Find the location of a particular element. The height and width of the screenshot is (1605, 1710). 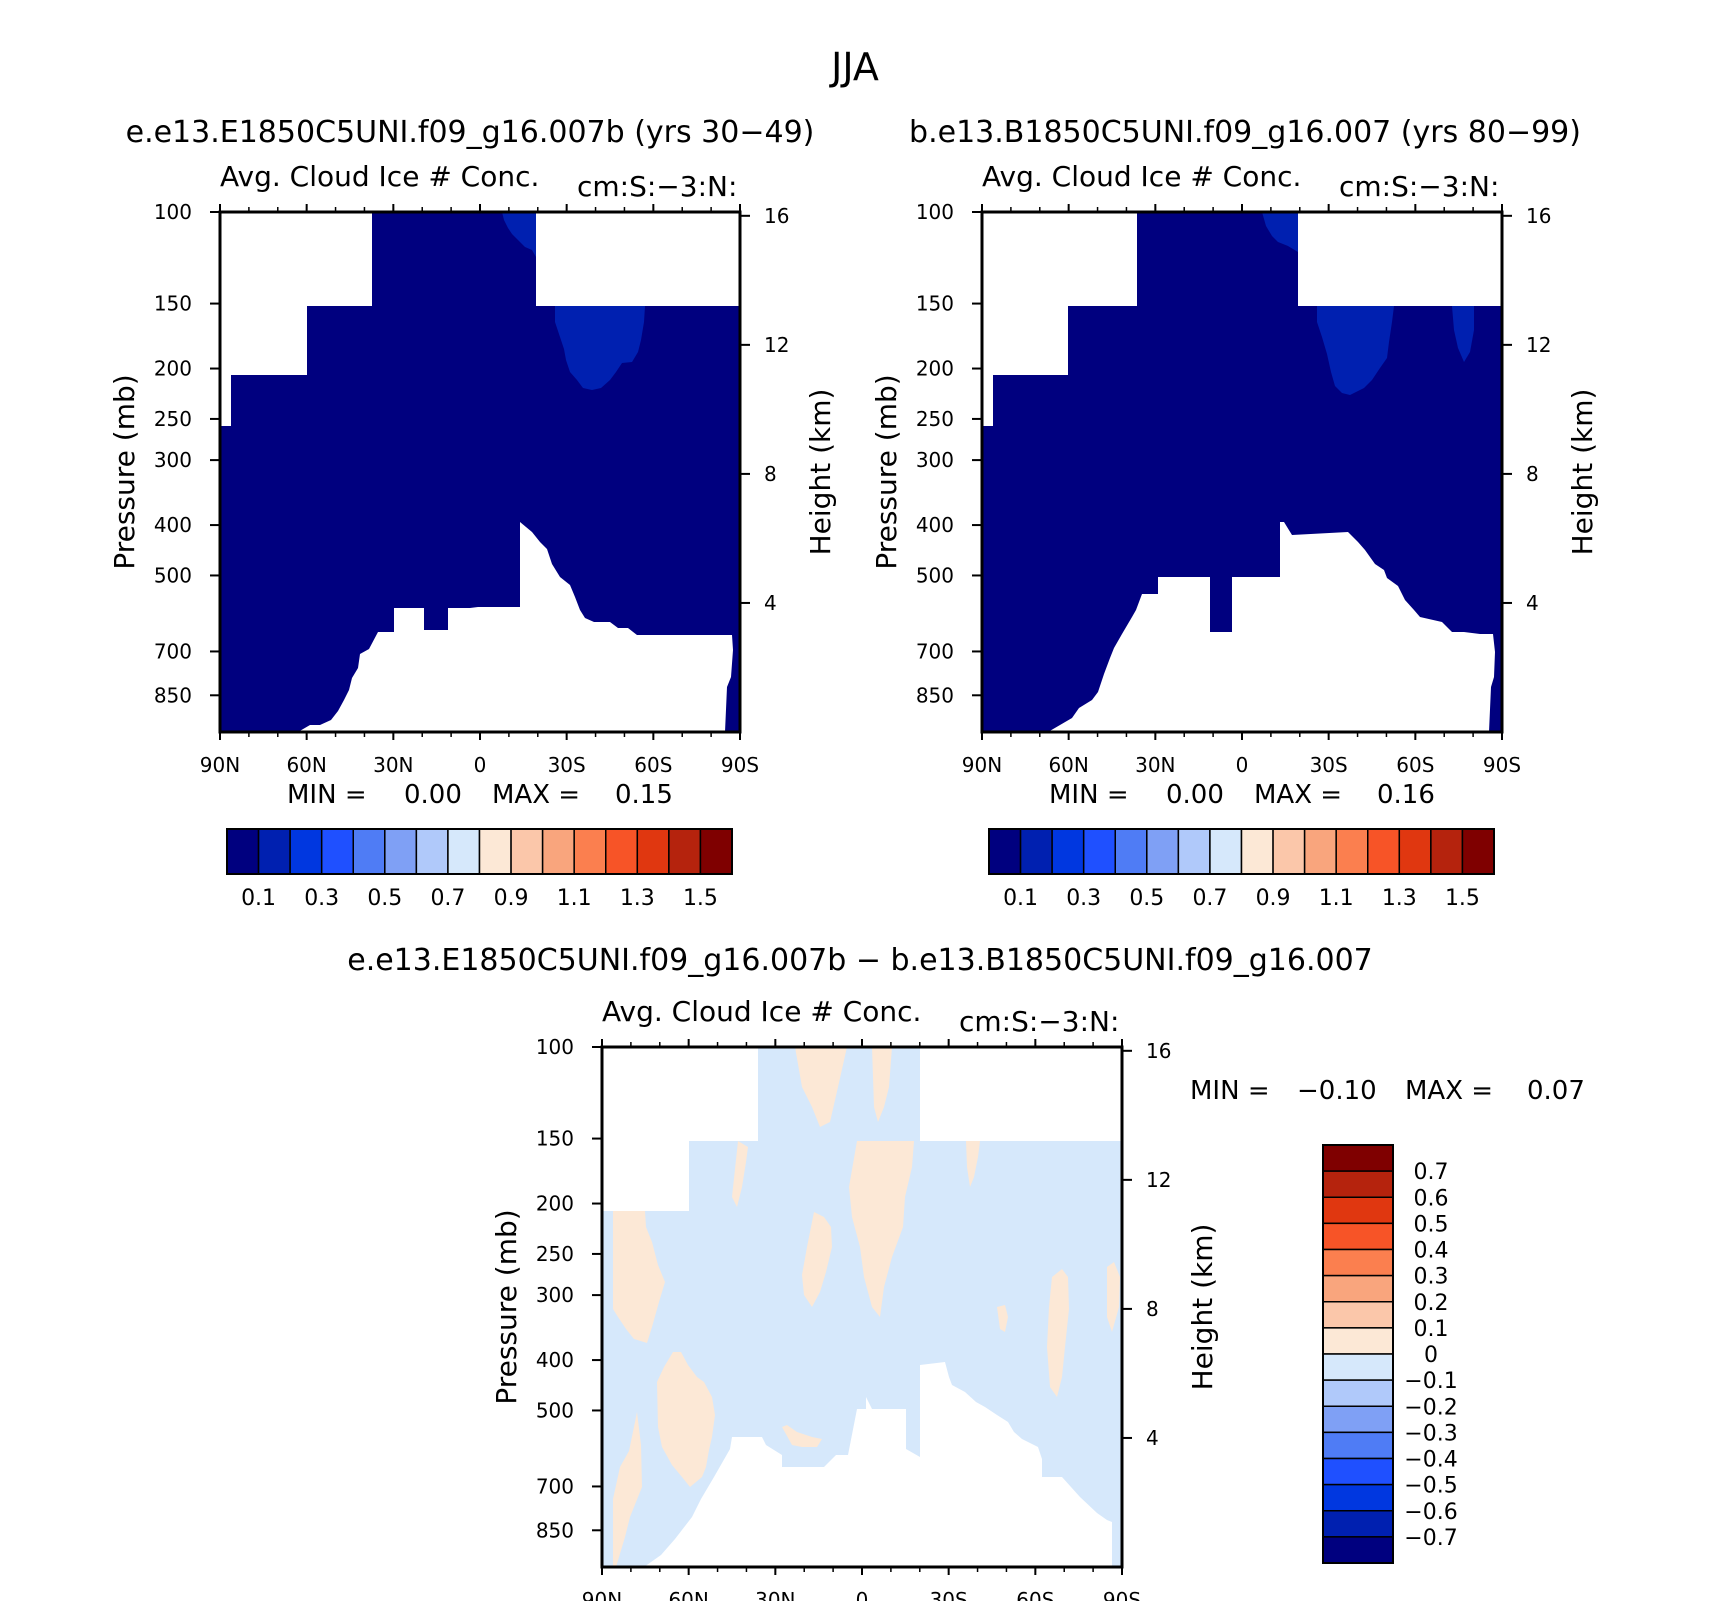

panel1-units: cm:S:−3:N: is located at coordinates (657, 186).